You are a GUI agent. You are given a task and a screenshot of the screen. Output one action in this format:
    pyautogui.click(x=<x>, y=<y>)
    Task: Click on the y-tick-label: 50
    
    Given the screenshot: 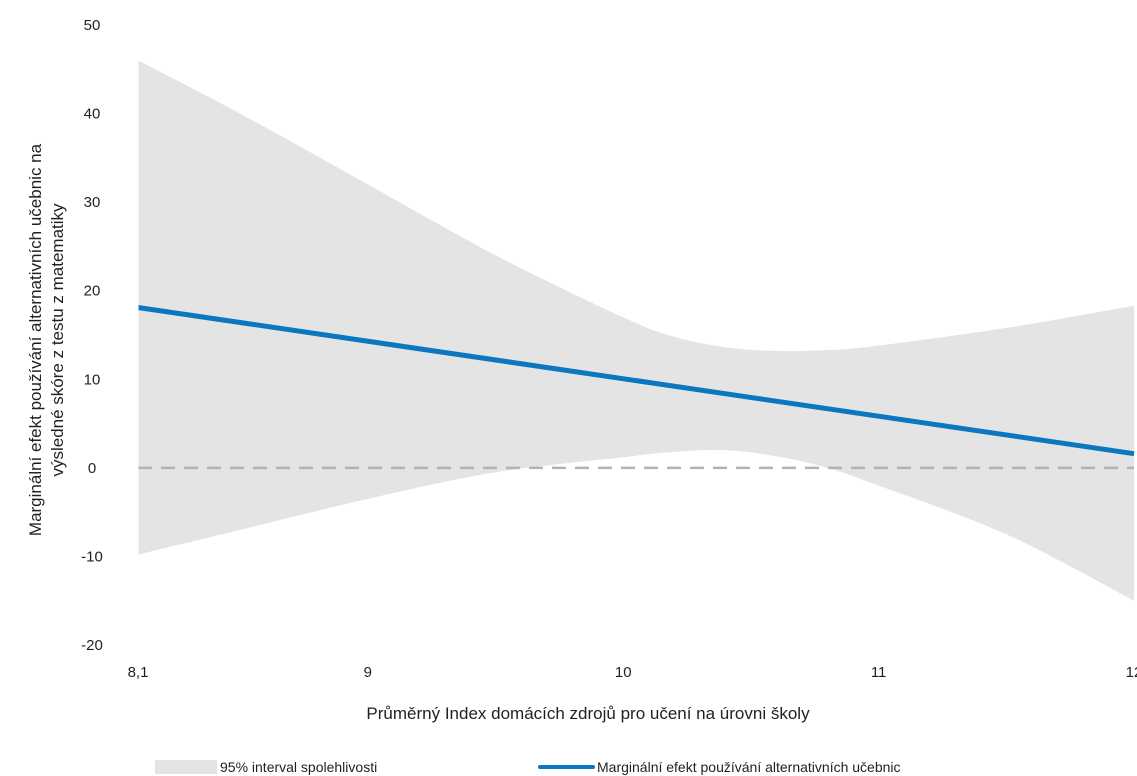 What is the action you would take?
    pyautogui.click(x=92, y=25)
    